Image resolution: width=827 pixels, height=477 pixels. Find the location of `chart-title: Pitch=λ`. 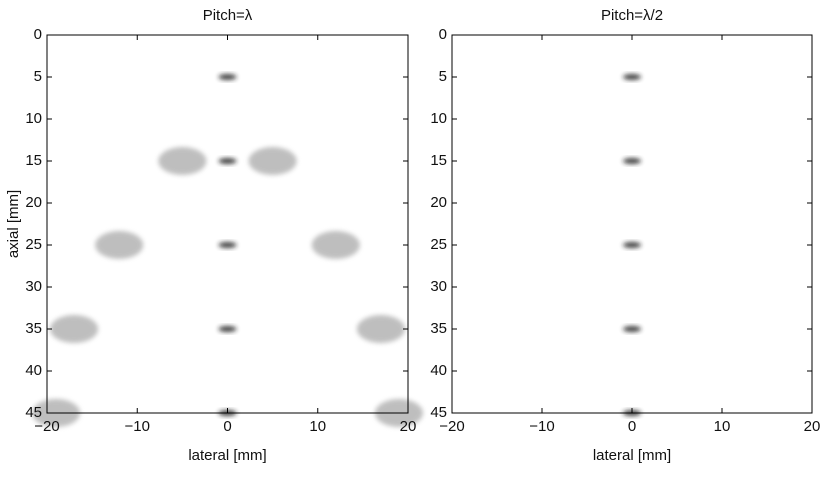

chart-title: Pitch=λ is located at coordinates (228, 15).